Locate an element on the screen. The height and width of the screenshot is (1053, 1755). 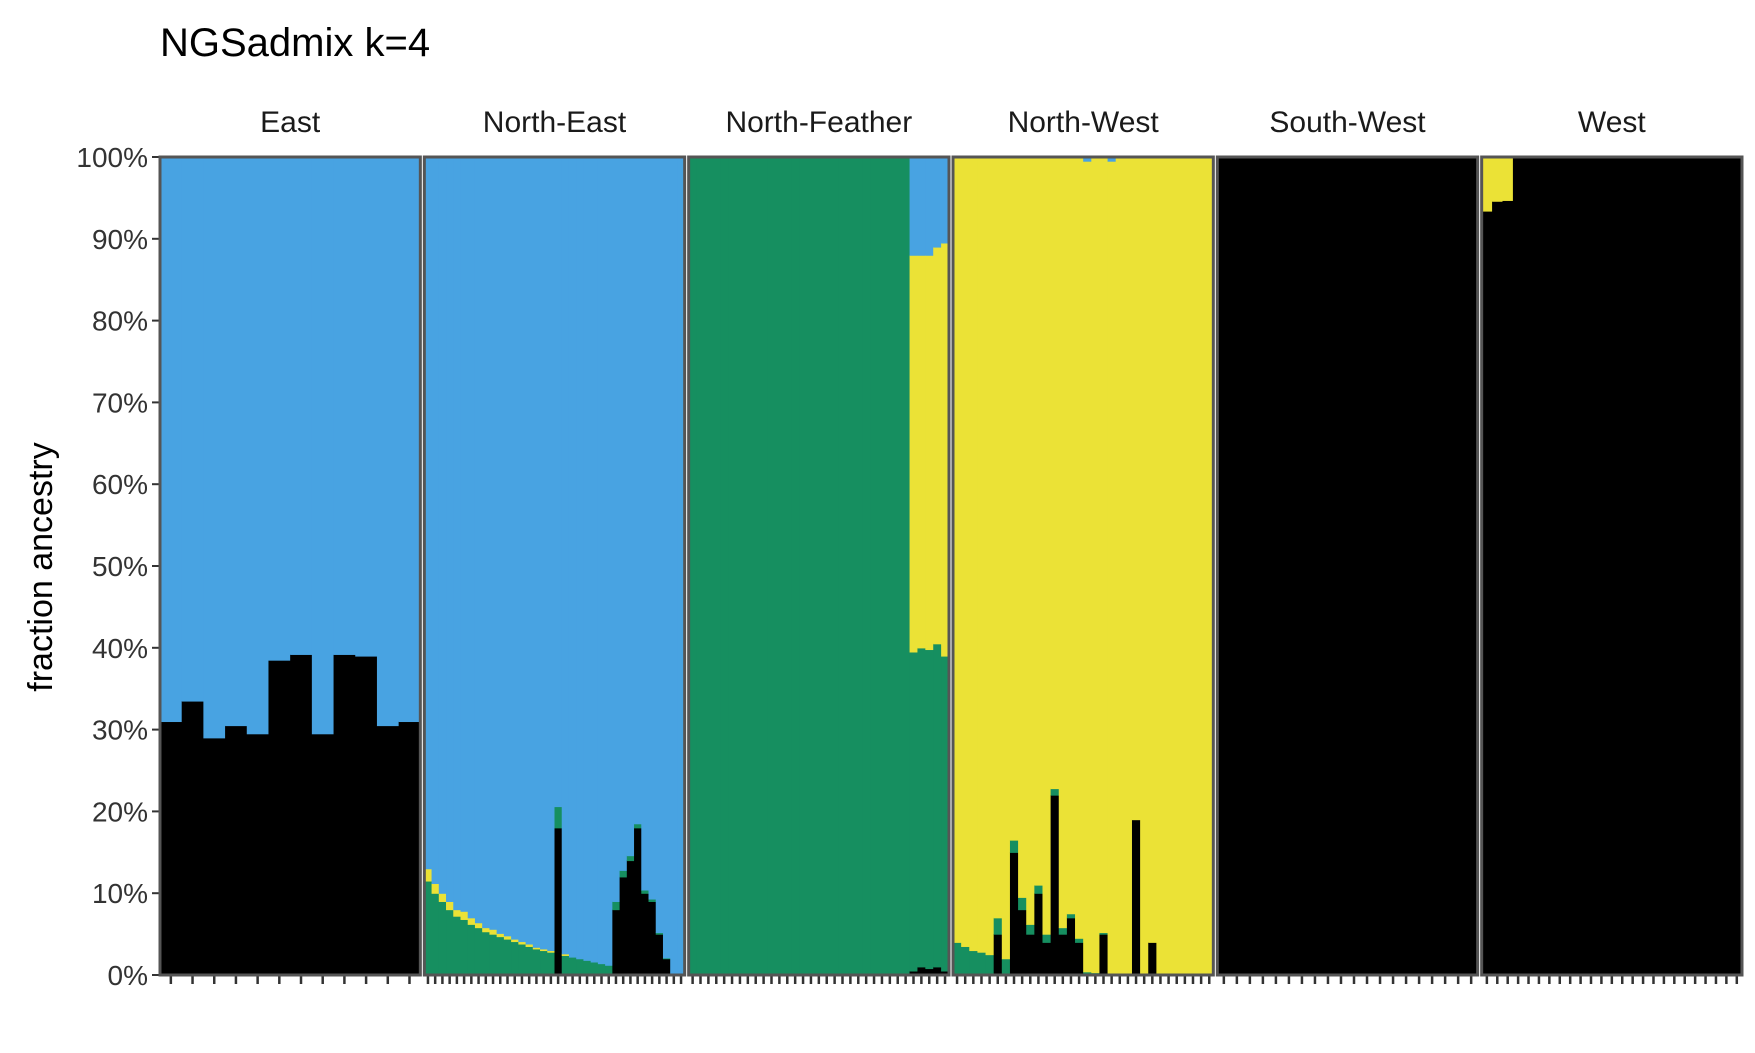
panel-label: South-West is located at coordinates (1347, 122).